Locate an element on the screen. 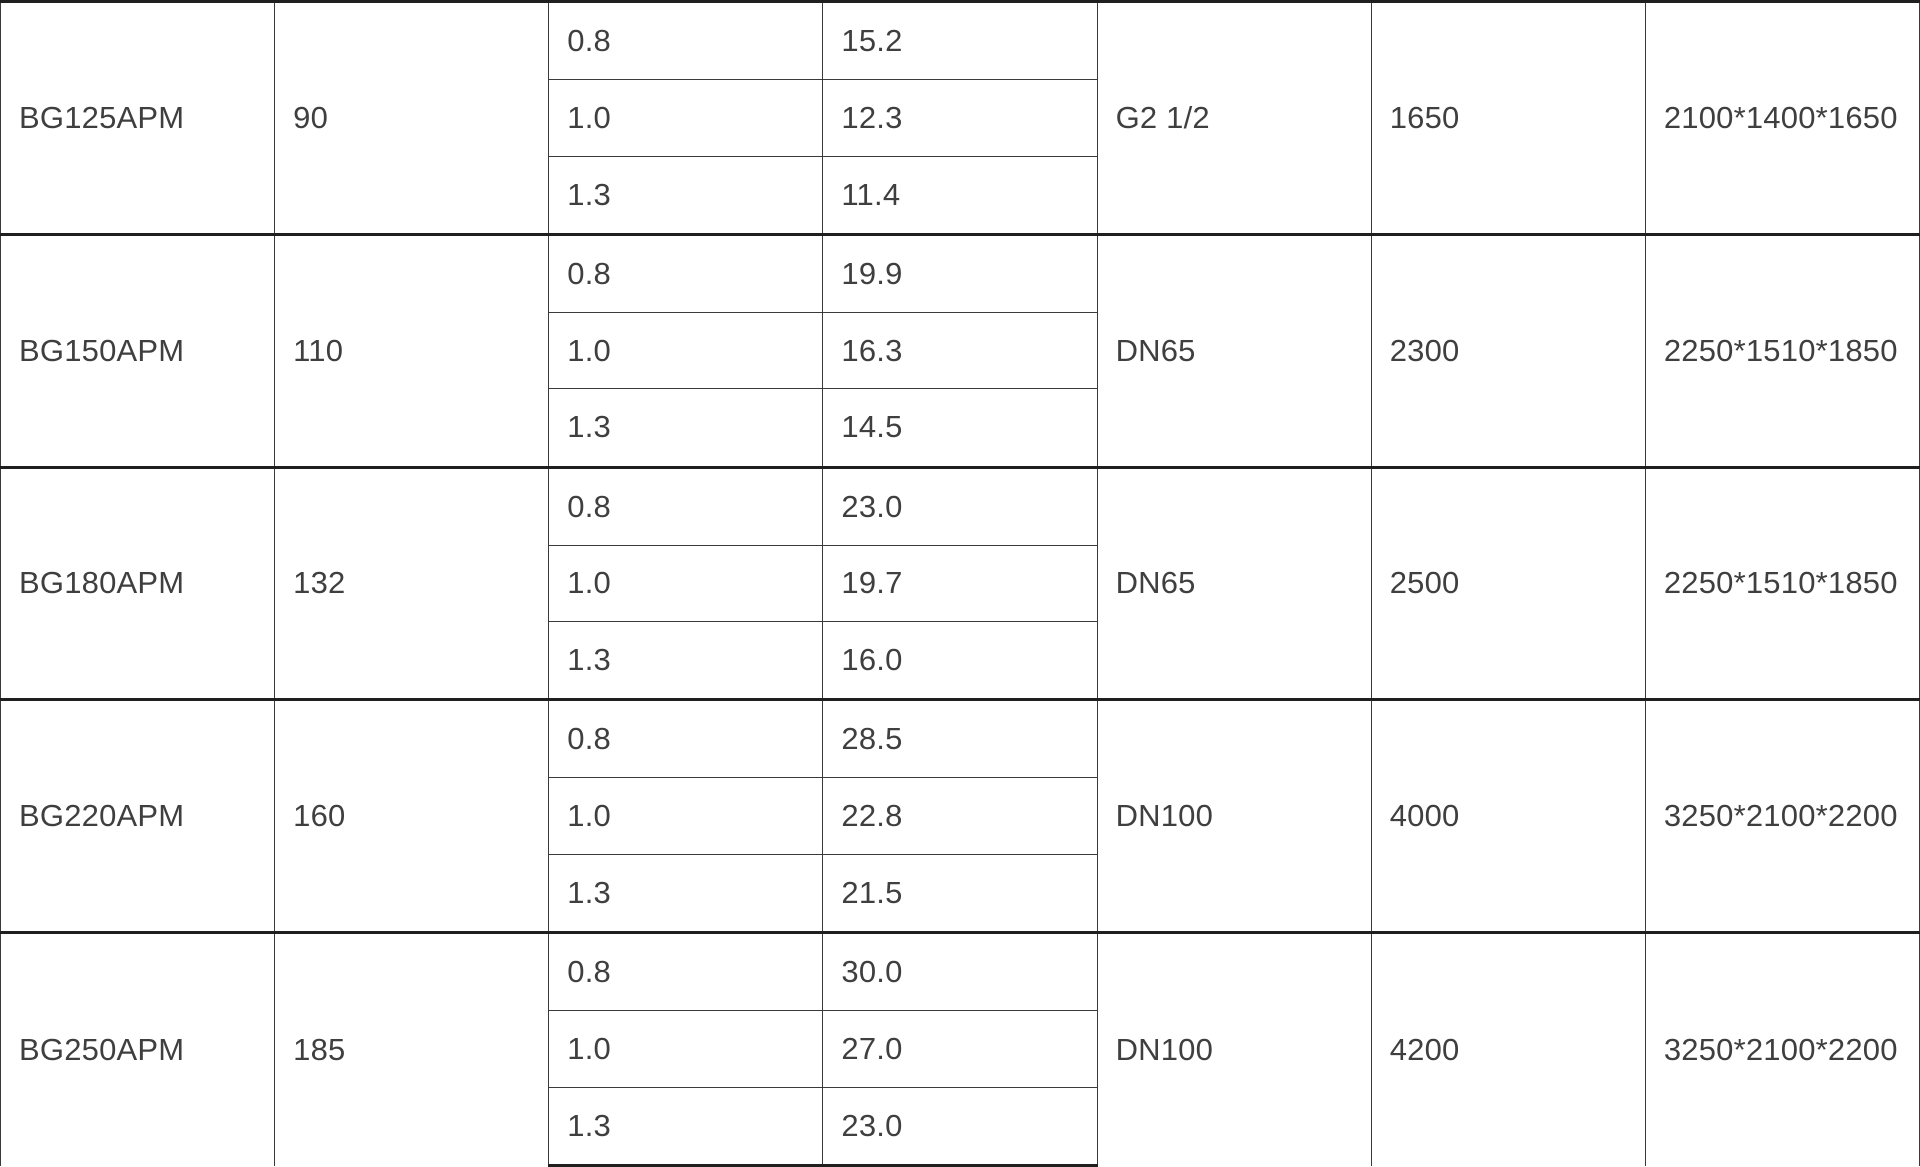 This screenshot has height=1167, width=1920. cell-model: BG150APM is located at coordinates (138, 350).